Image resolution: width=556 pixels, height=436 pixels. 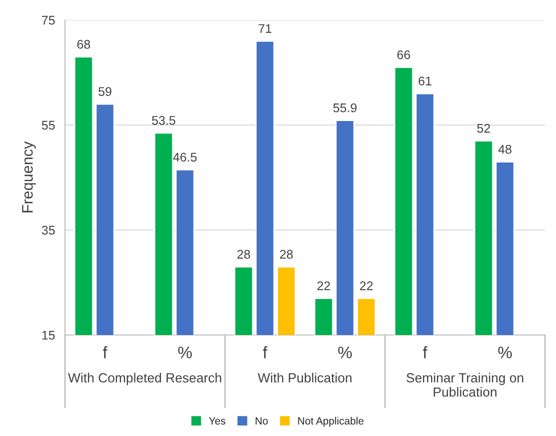 What do you see at coordinates (403, 55) in the screenshot?
I see `data-label: 66` at bounding box center [403, 55].